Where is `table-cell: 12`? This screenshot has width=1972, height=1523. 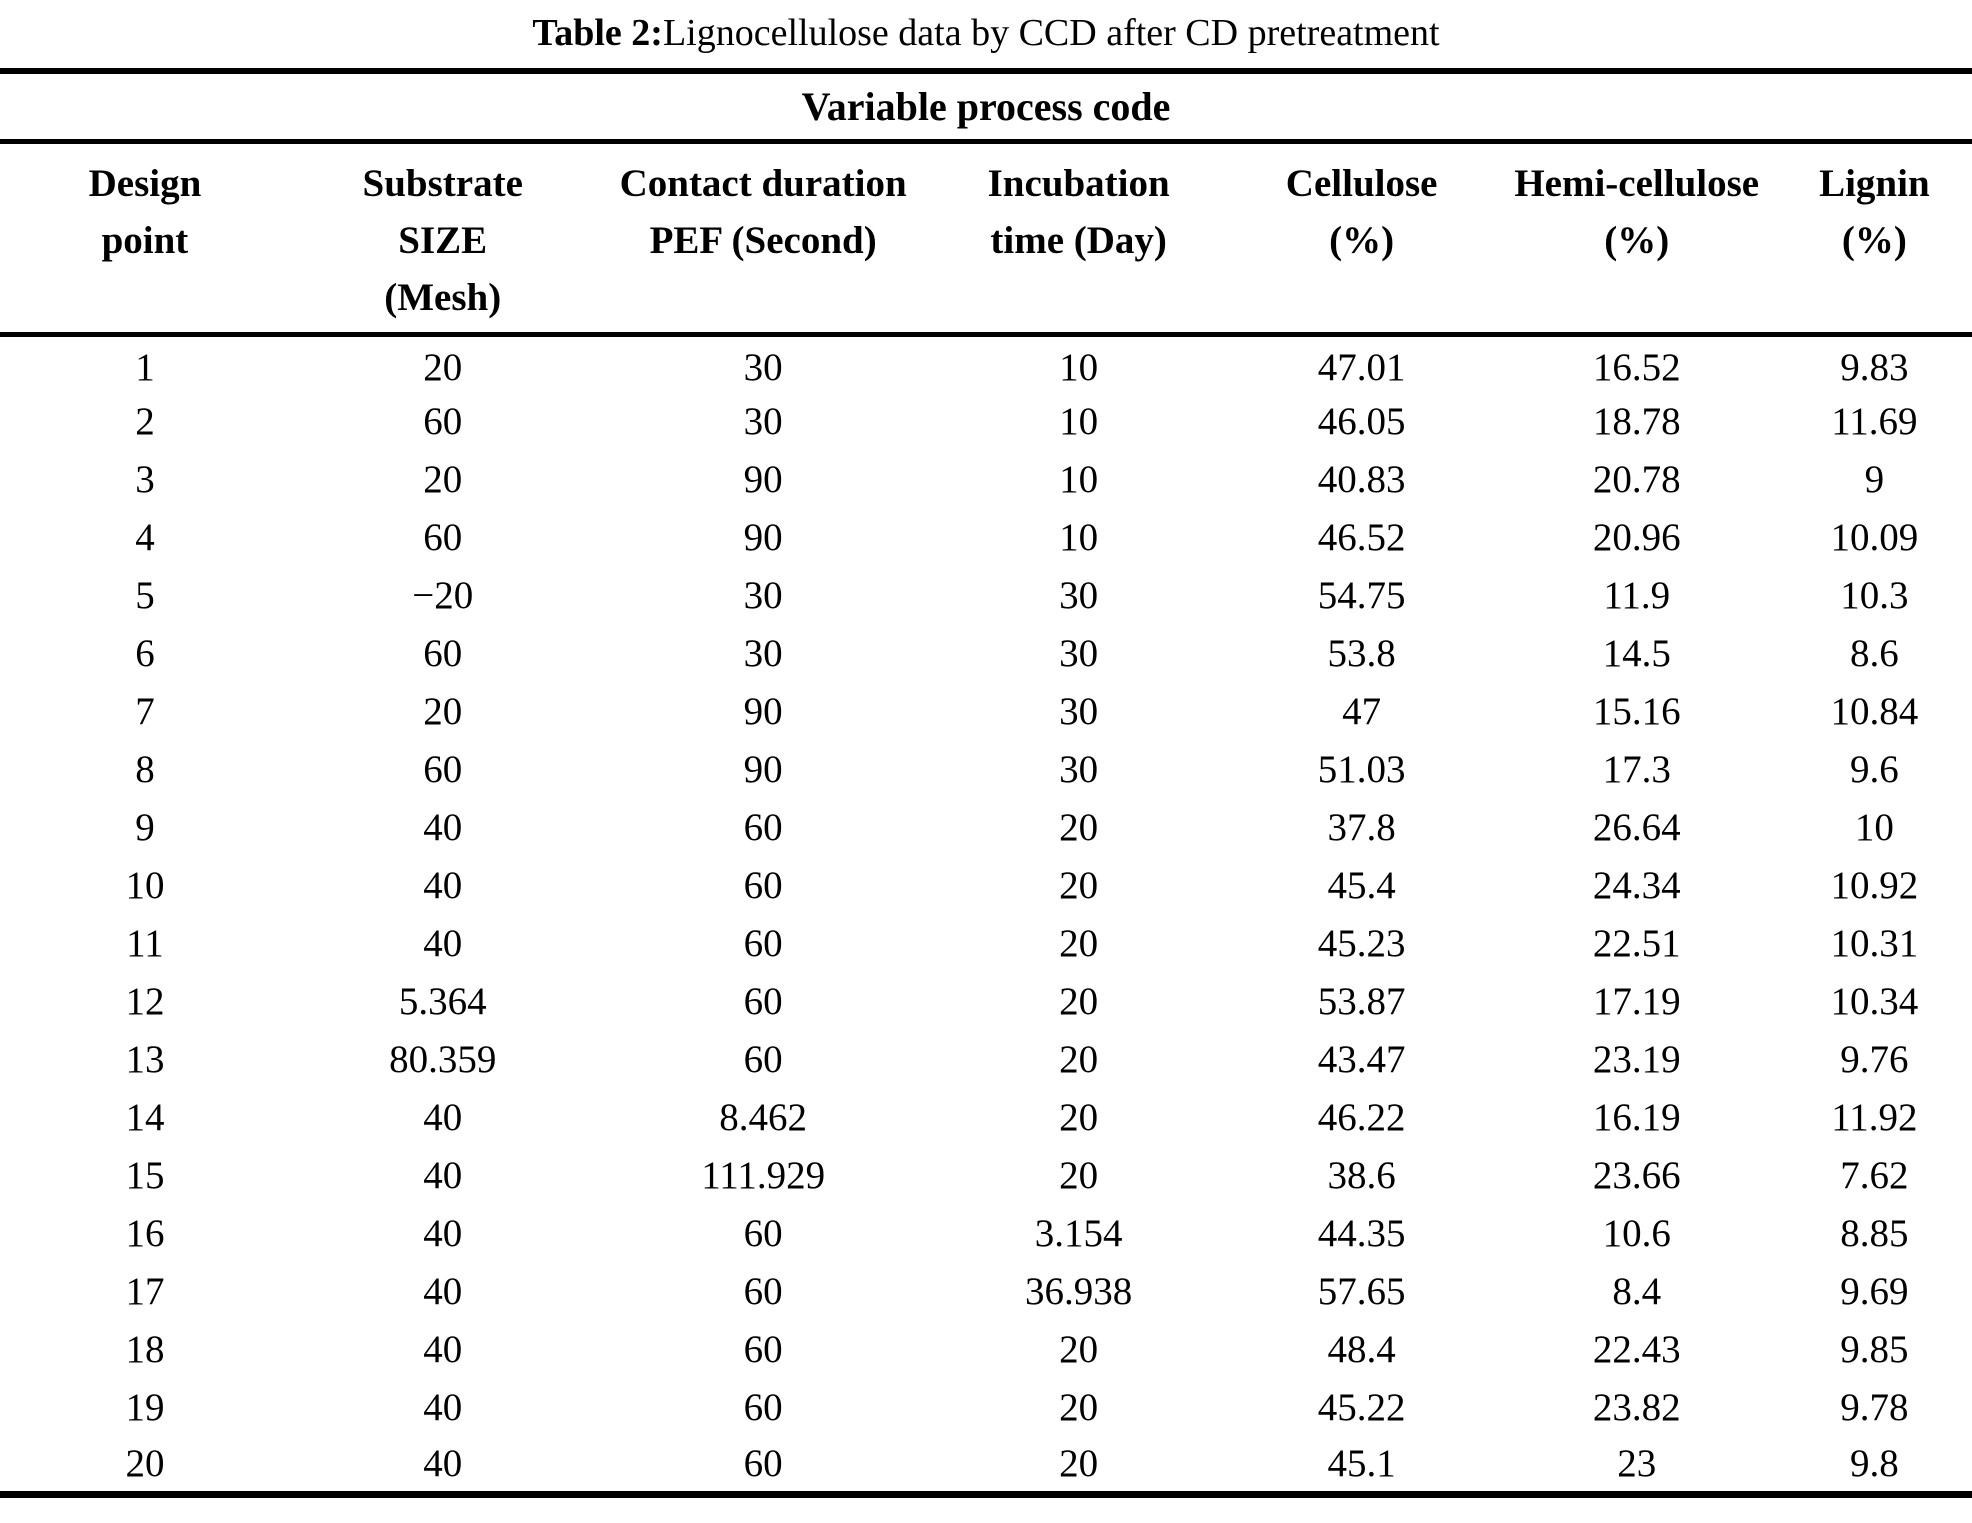
table-cell: 12 is located at coordinates (145, 1001).